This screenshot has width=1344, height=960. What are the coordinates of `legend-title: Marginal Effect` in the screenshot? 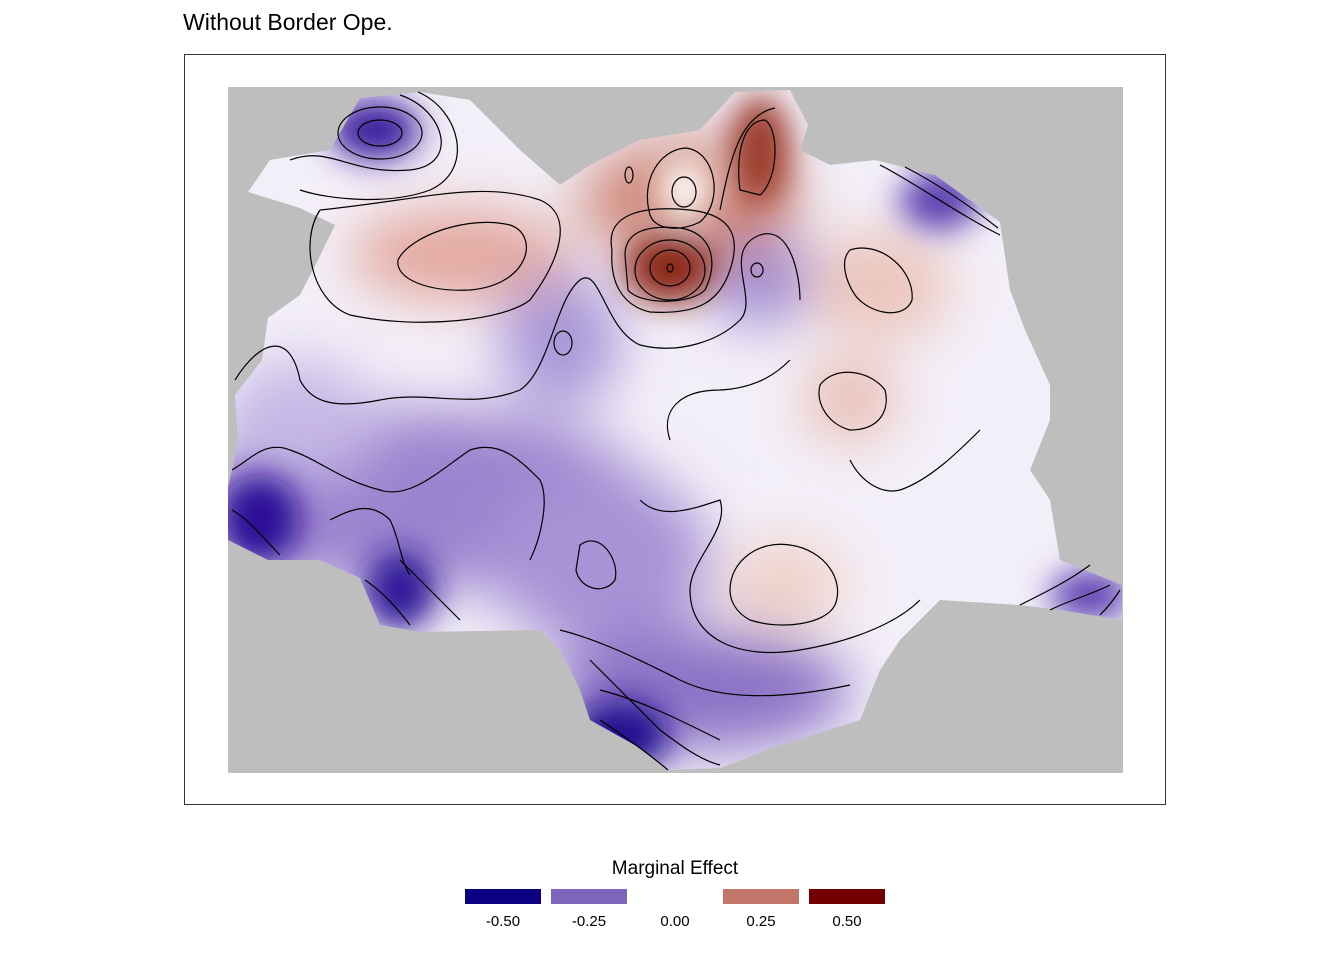 It's located at (672, 869).